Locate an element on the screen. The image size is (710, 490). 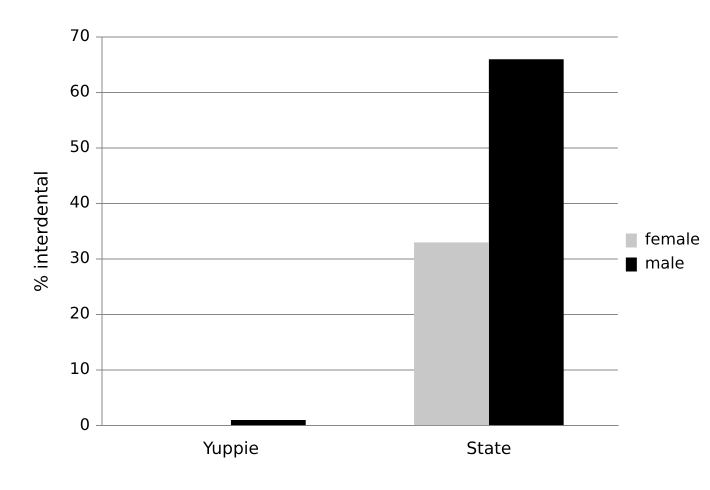
legend-label: female is located at coordinates (672, 239).